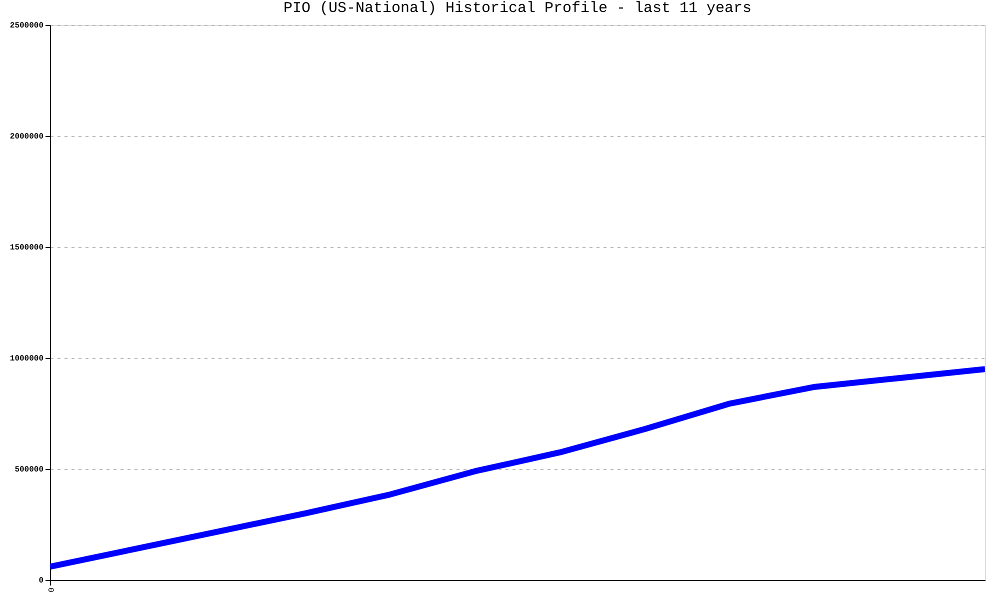  Describe the element at coordinates (27, 248) in the screenshot. I see `y-tick-label: 1500000` at that location.